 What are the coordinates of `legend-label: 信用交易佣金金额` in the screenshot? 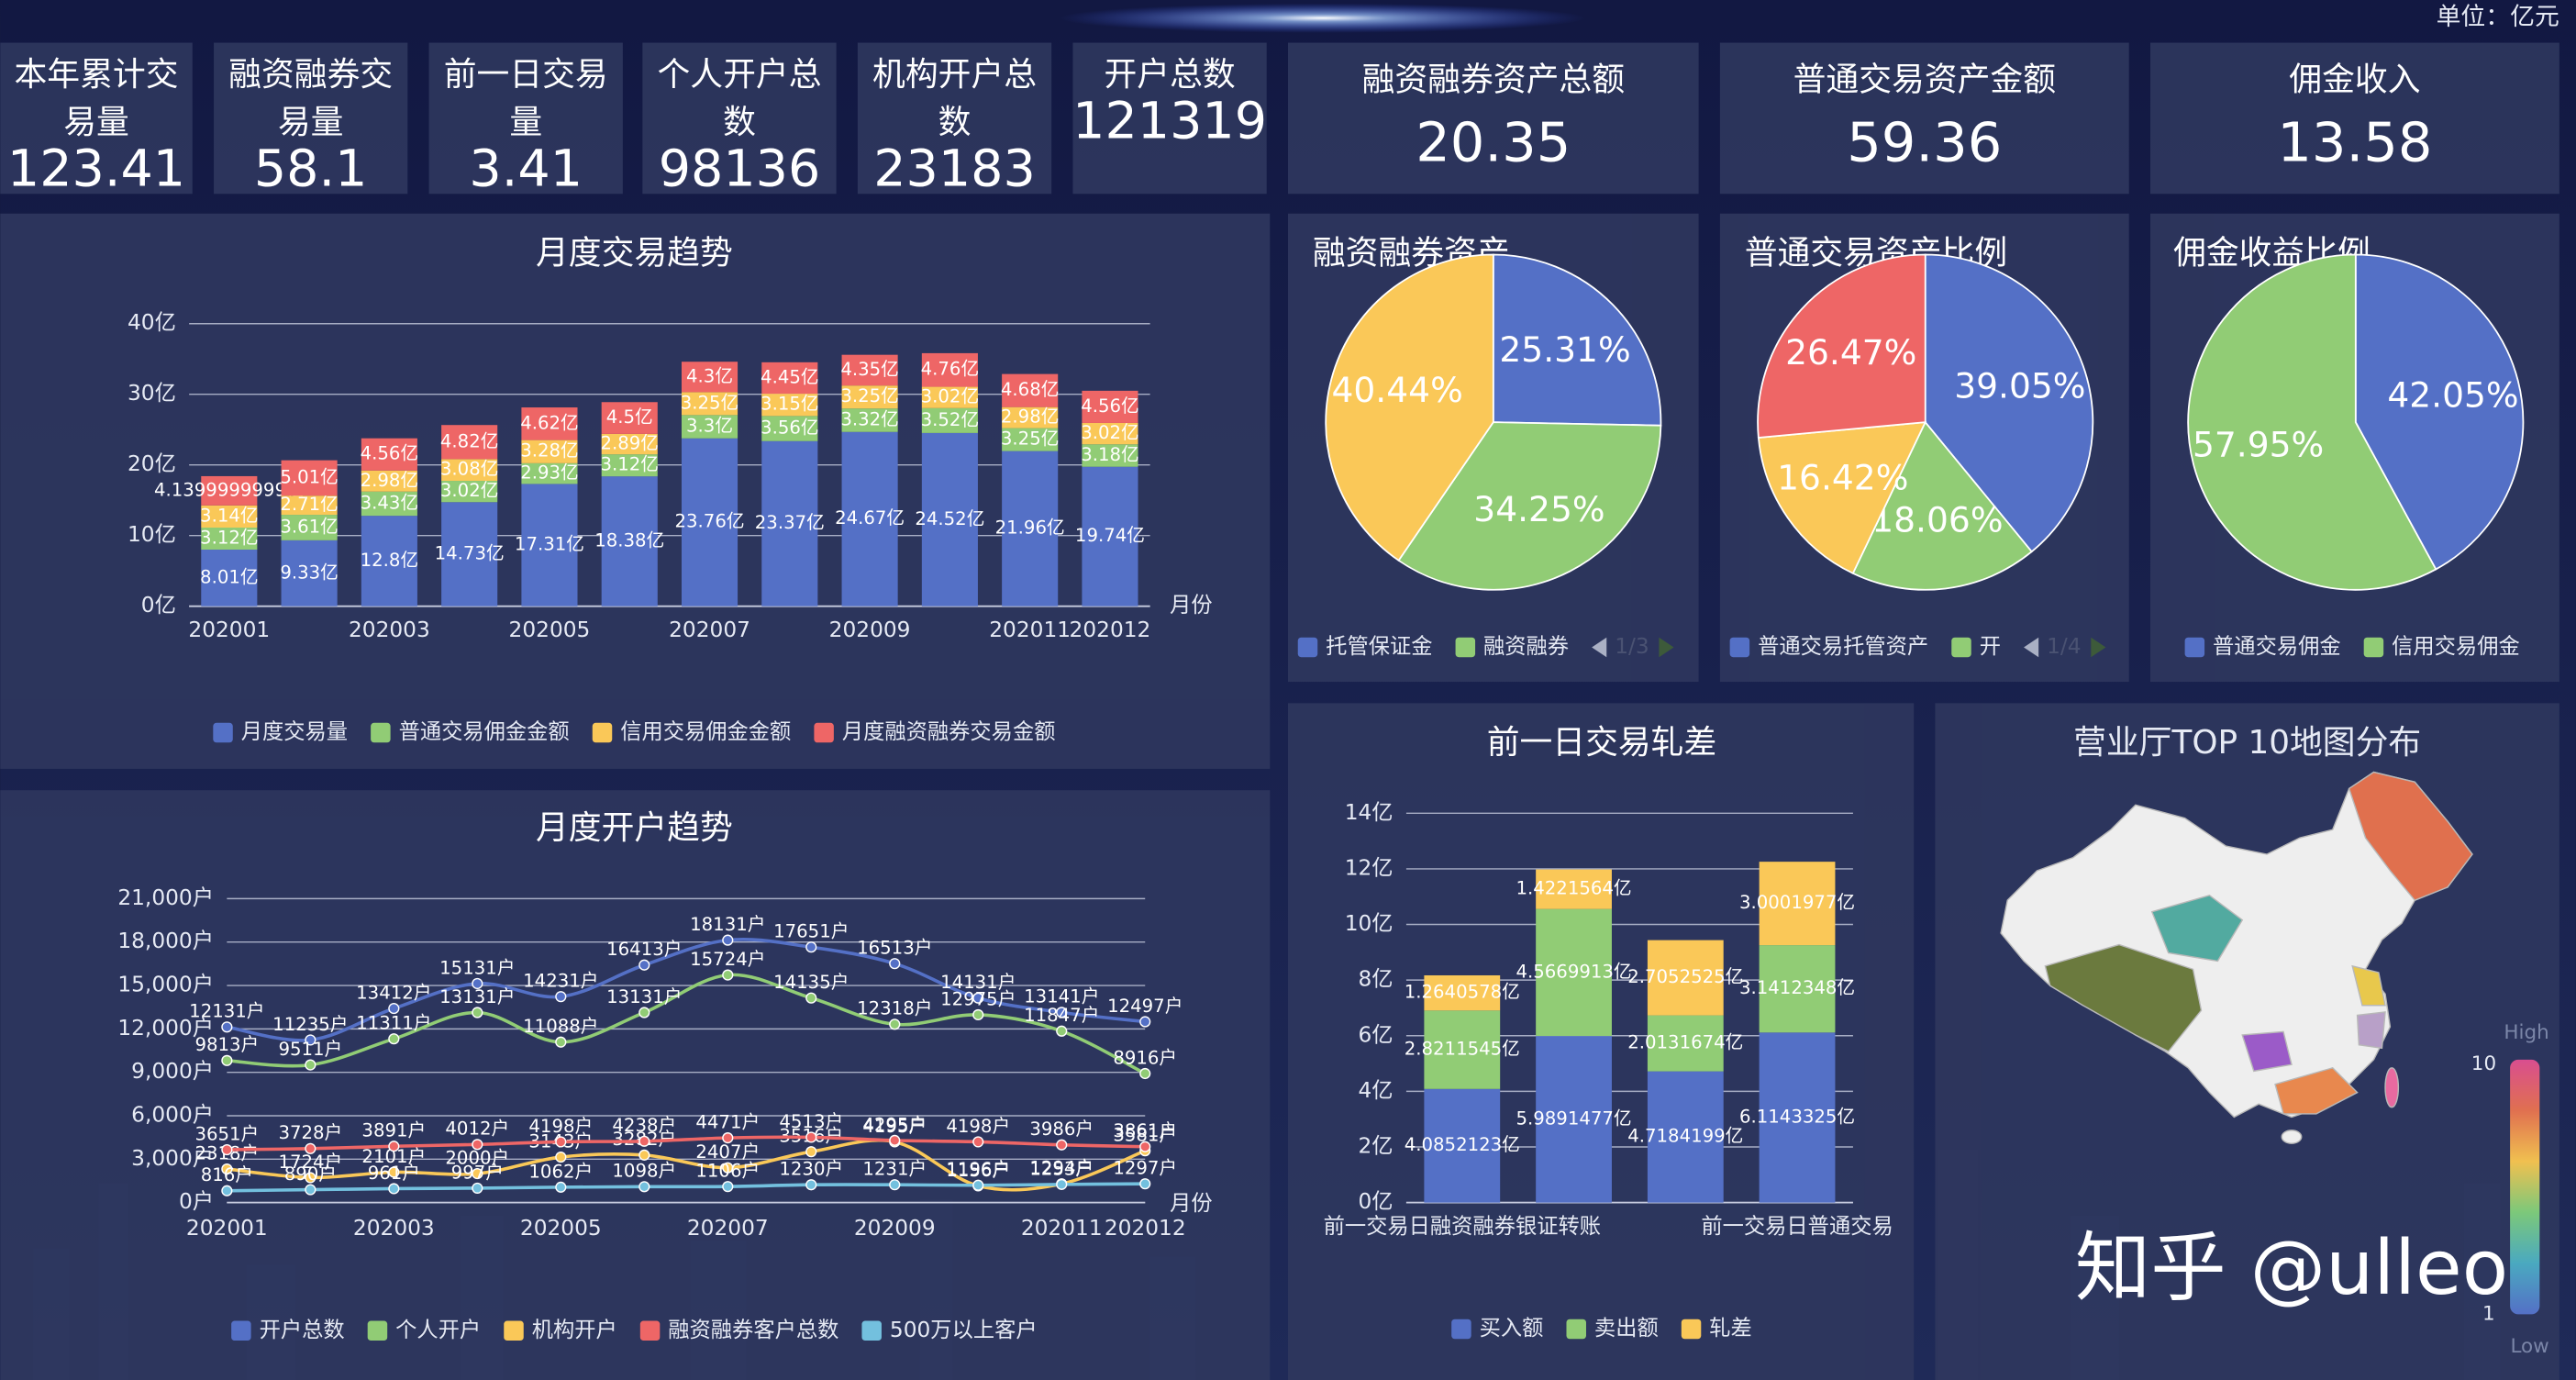 It's located at (705, 731).